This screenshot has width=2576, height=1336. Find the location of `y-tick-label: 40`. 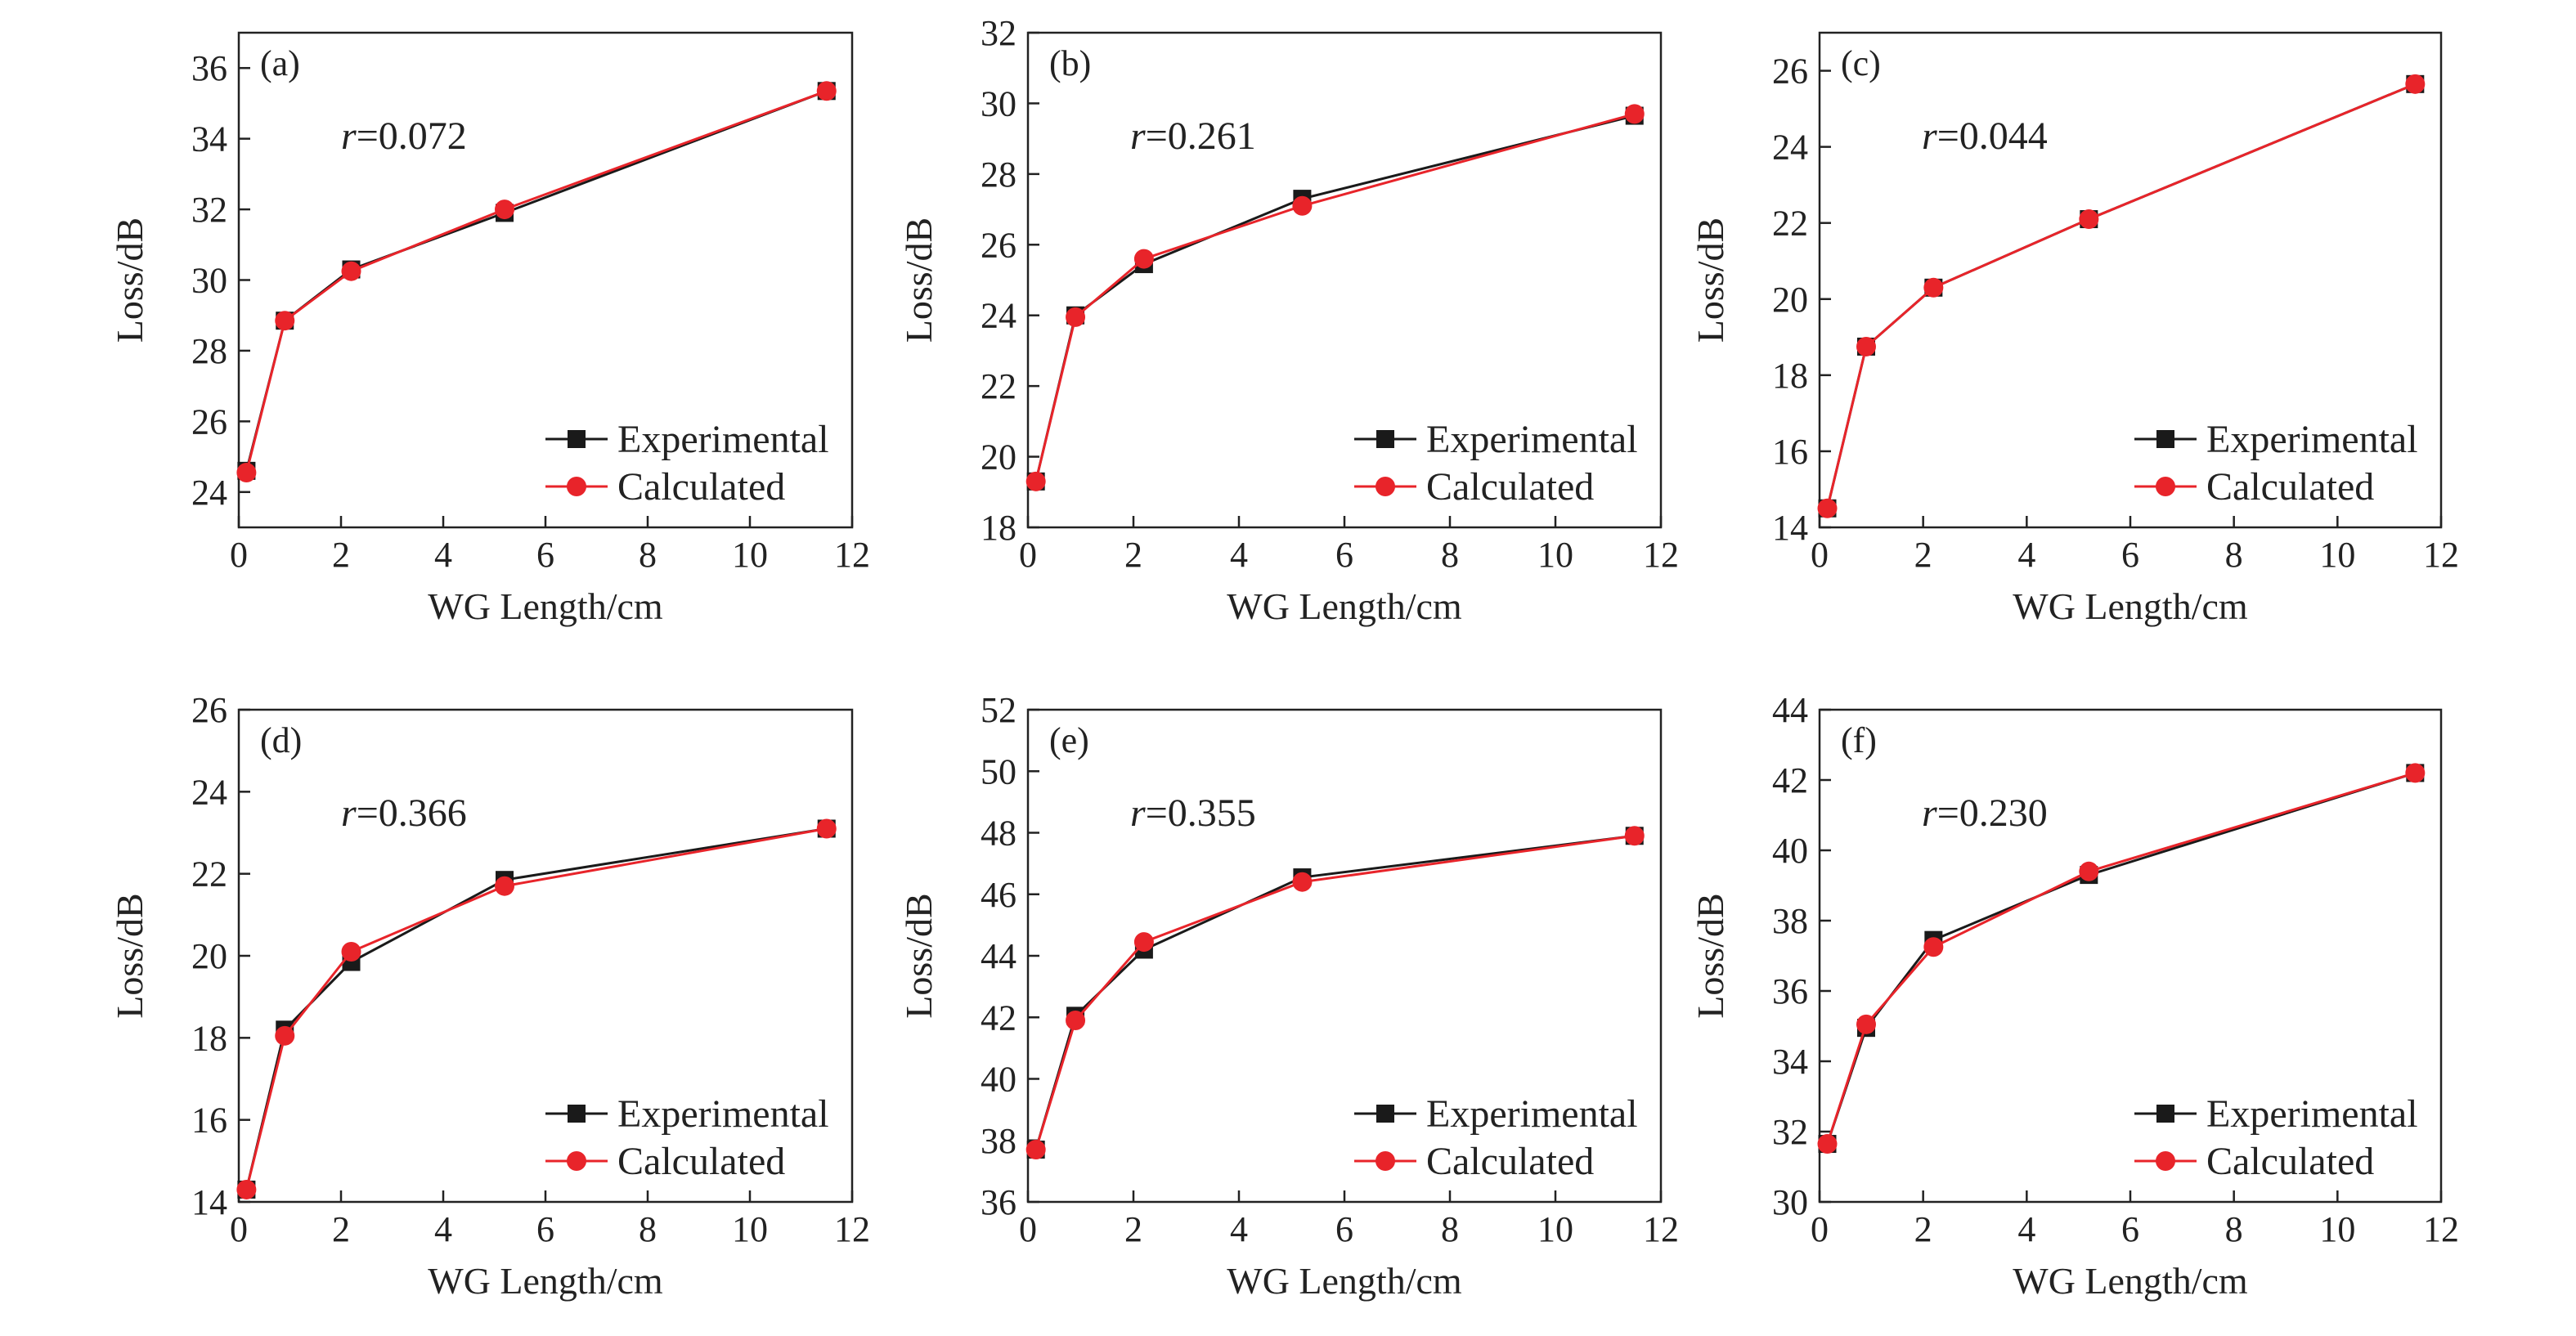

y-tick-label: 40 is located at coordinates (999, 1080).